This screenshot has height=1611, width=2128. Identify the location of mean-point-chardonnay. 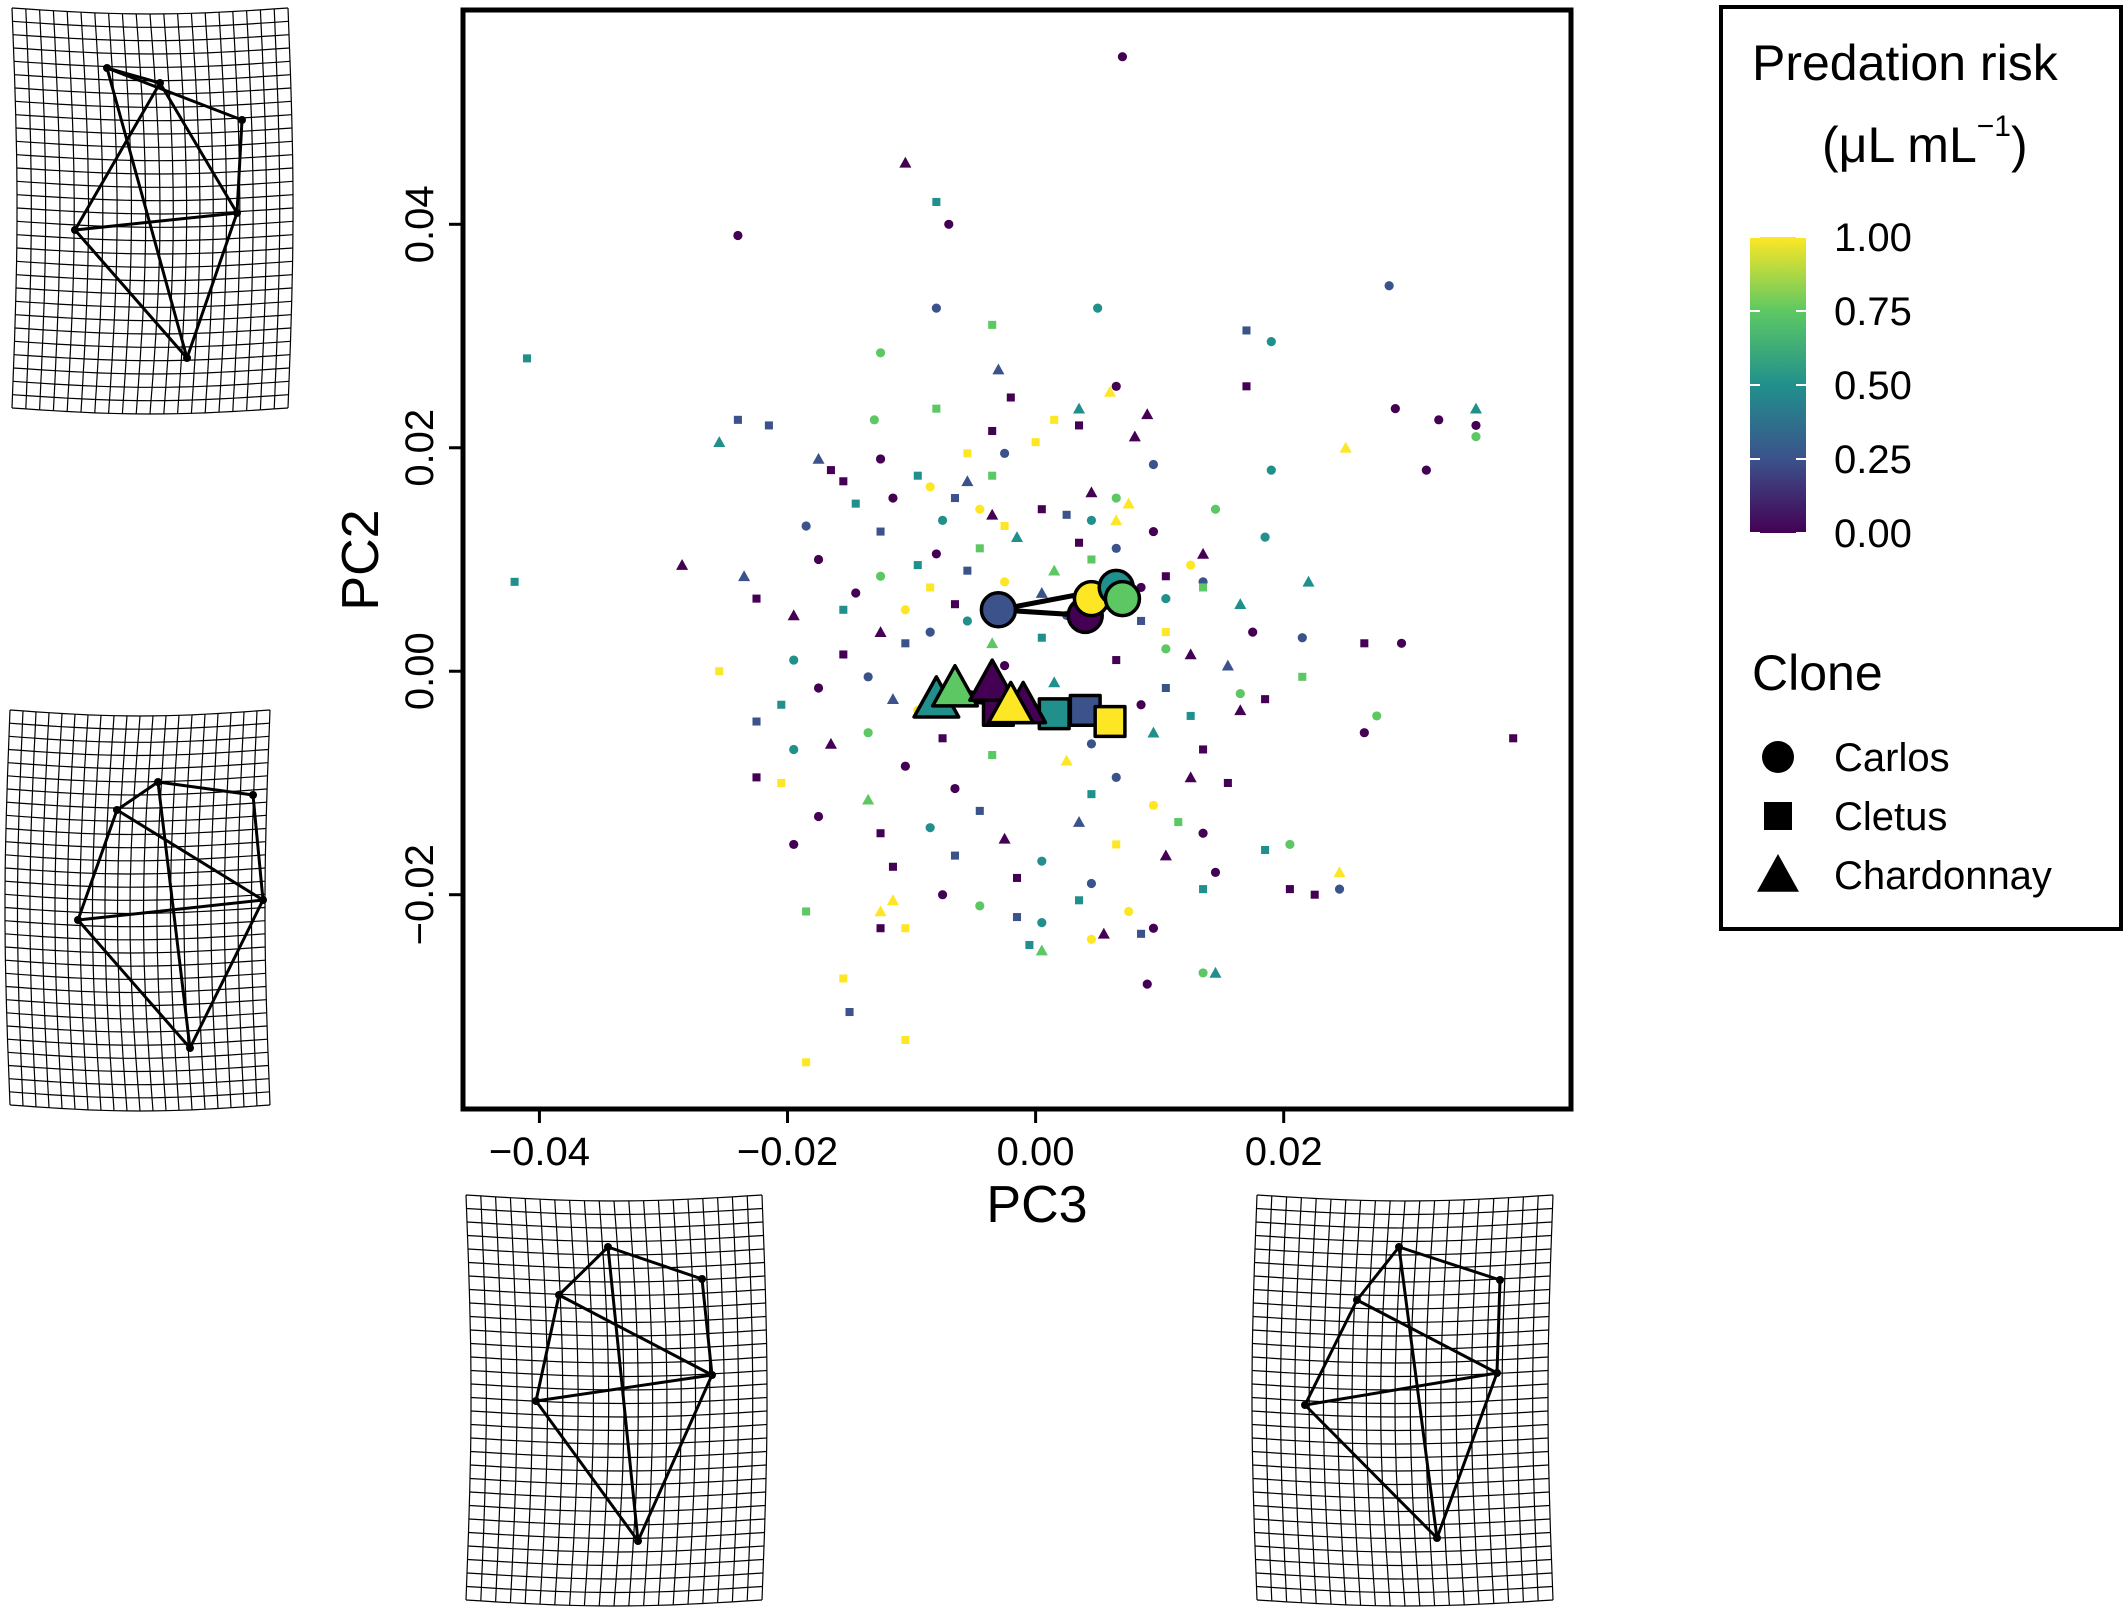
(955, 685).